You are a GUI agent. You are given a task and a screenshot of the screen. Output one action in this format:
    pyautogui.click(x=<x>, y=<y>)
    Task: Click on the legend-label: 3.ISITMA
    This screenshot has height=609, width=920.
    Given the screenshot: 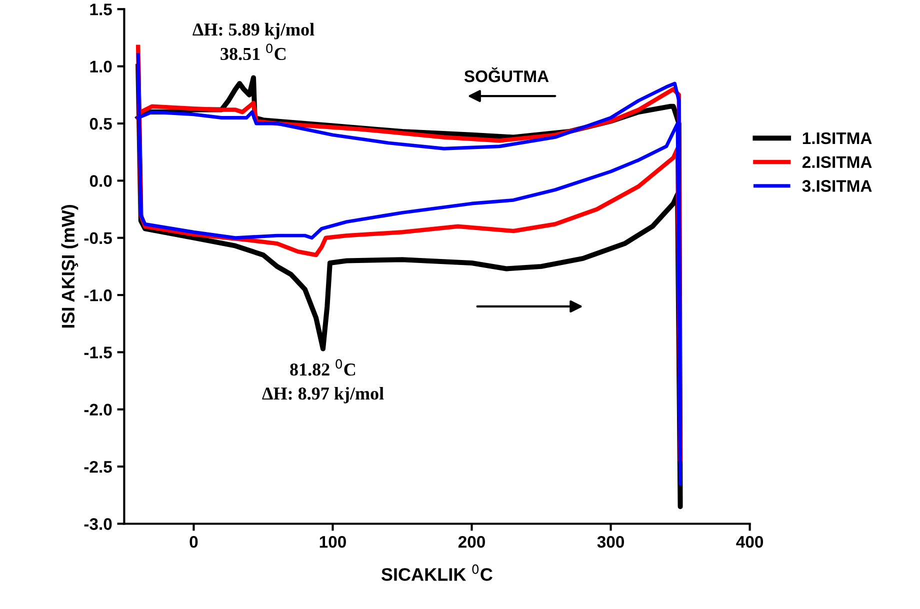 What is the action you would take?
    pyautogui.click(x=837, y=186)
    